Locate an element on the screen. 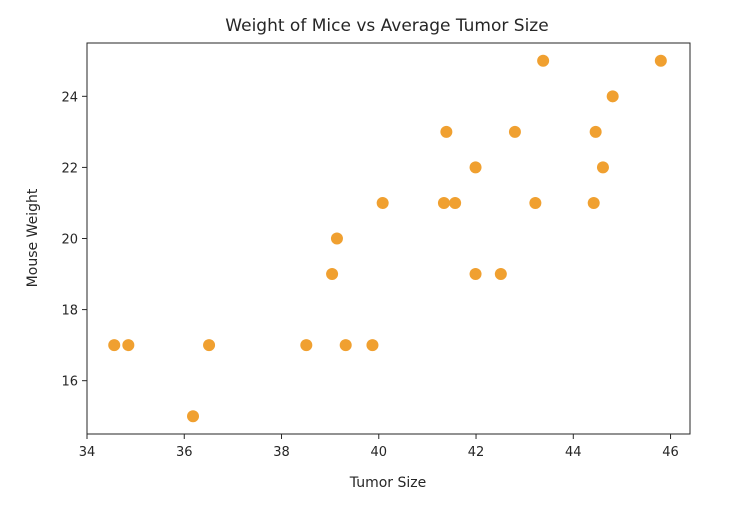 This screenshot has width=752, height=524. x-axis-ticks: 34 36 38 40 42 44 46 is located at coordinates (379, 447).